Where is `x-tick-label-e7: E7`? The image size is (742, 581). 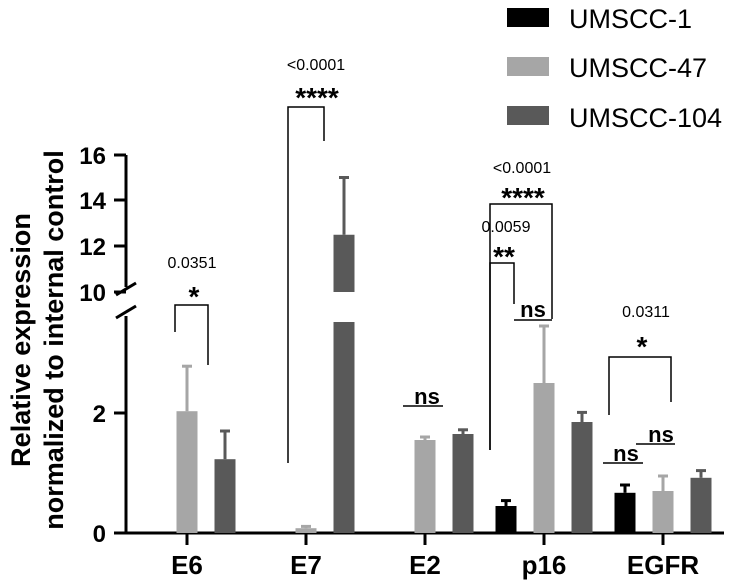
x-tick-label-e7: E7 is located at coordinates (306, 565).